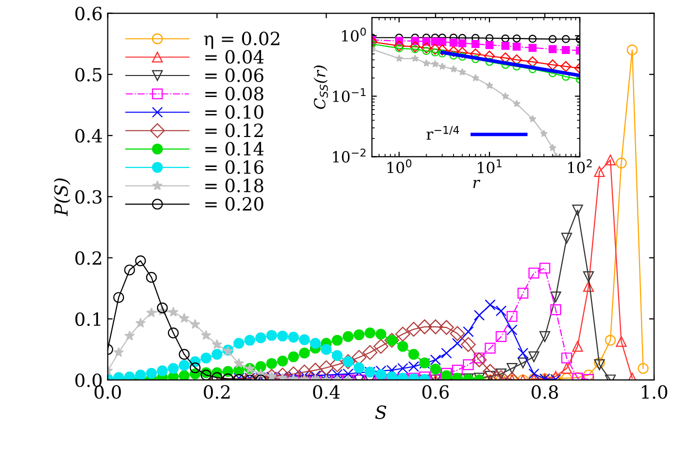 The image size is (675, 449). What do you see at coordinates (217, 392) in the screenshot?
I see `x-tick-label: 0.2` at bounding box center [217, 392].